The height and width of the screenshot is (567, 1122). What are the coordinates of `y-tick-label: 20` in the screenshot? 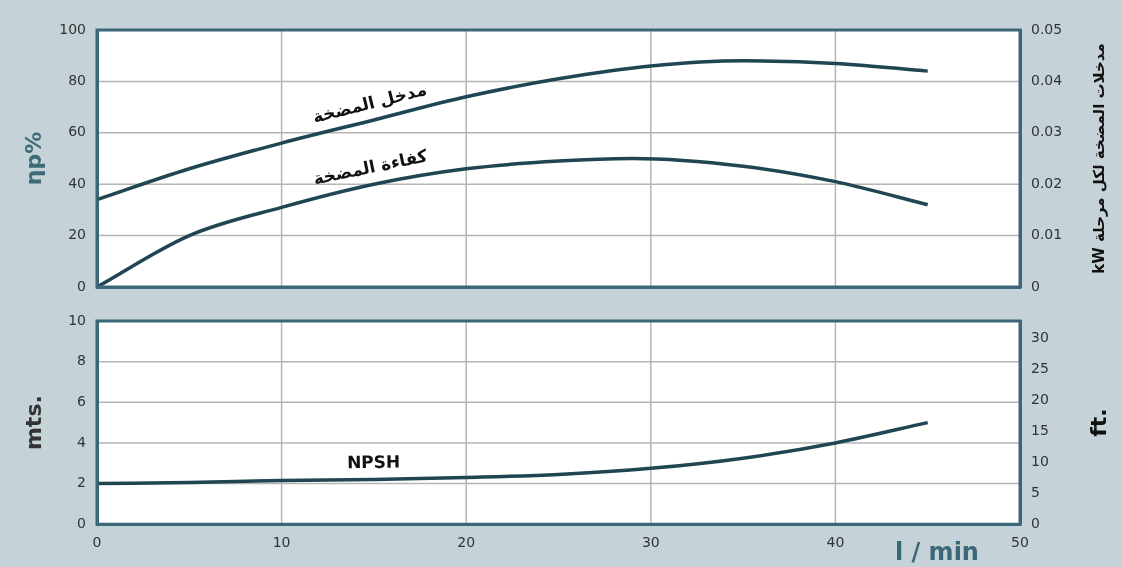 It's located at (77, 234).